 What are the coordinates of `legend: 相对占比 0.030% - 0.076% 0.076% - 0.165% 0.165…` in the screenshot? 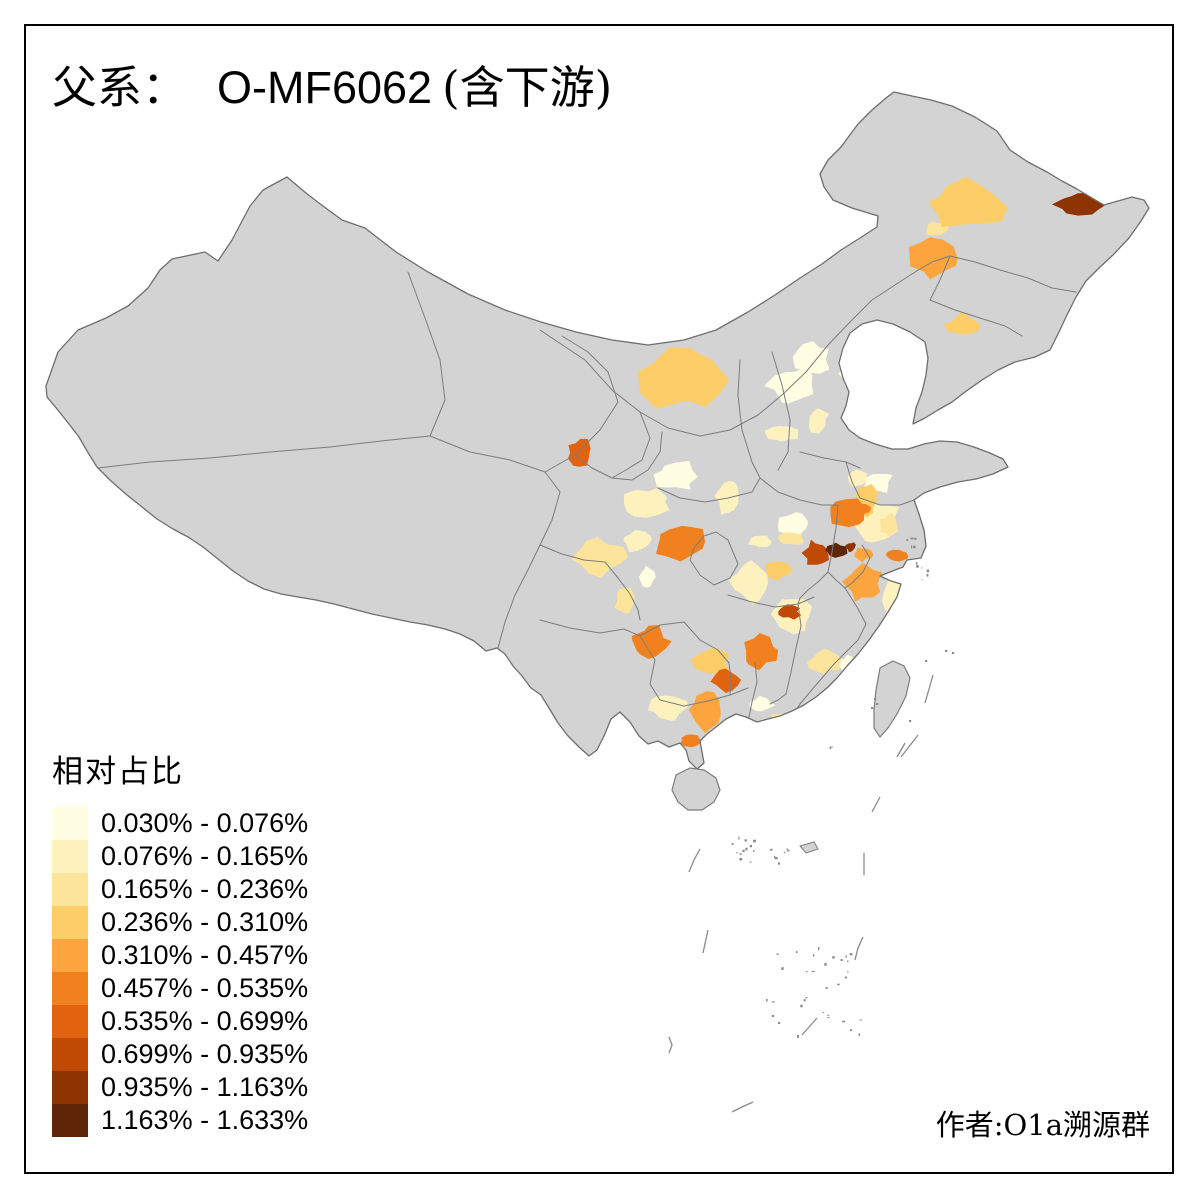 It's located at (180, 941).